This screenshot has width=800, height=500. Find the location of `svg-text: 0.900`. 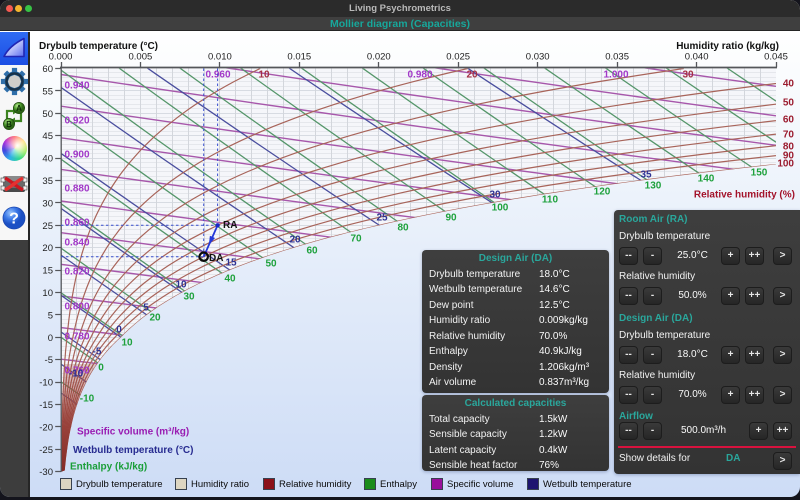

svg-text: 0.900 is located at coordinates (77, 155).